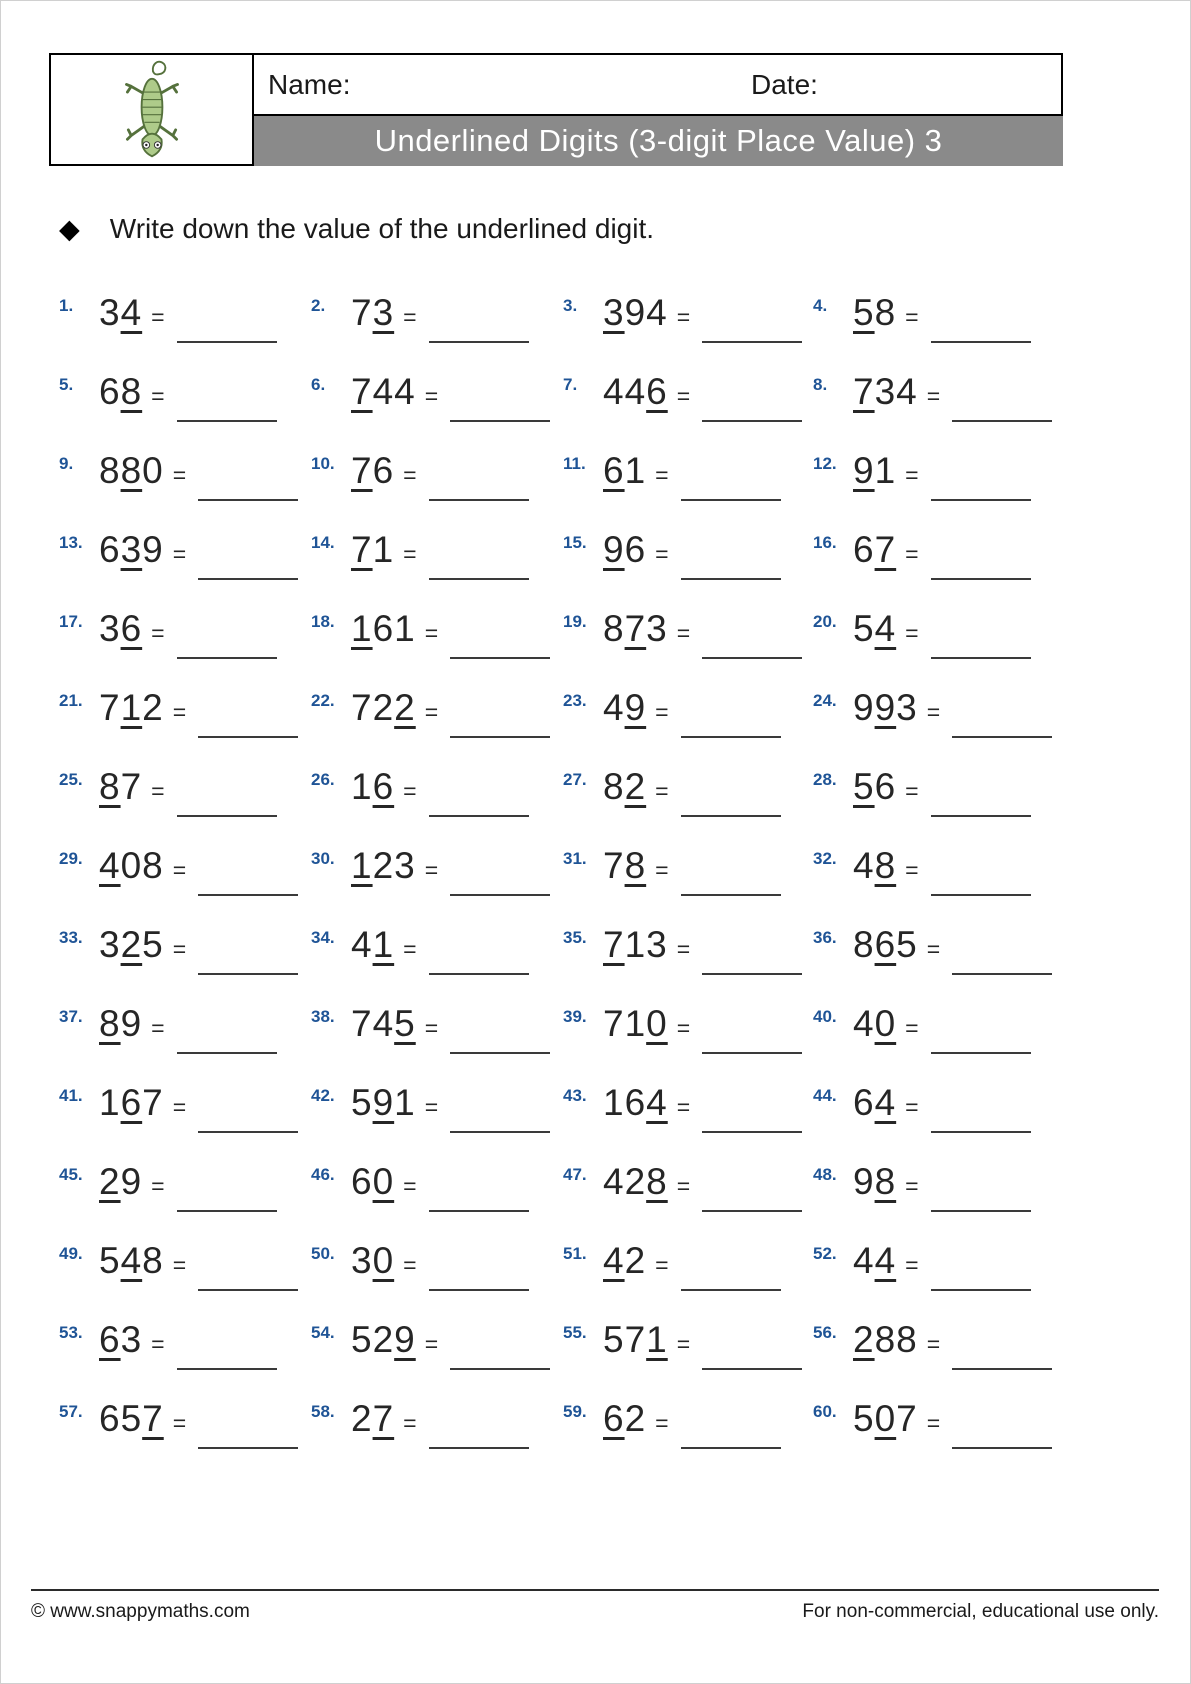 The width and height of the screenshot is (1191, 1684). I want to click on underlined-digit: 2, so click(405, 707).